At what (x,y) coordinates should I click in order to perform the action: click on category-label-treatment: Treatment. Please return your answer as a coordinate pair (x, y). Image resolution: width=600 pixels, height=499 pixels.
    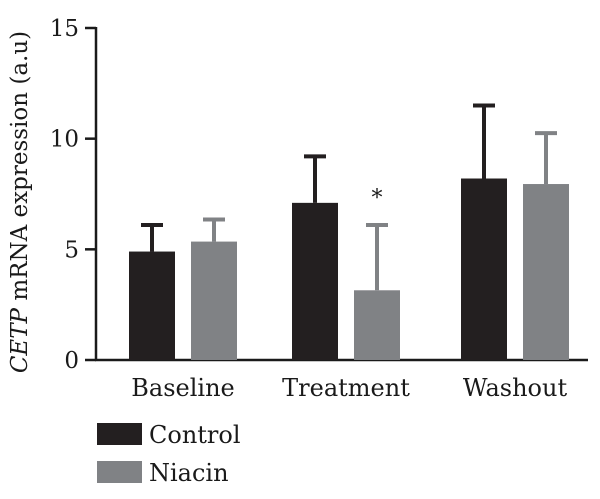
    Looking at the image, I should click on (346, 388).